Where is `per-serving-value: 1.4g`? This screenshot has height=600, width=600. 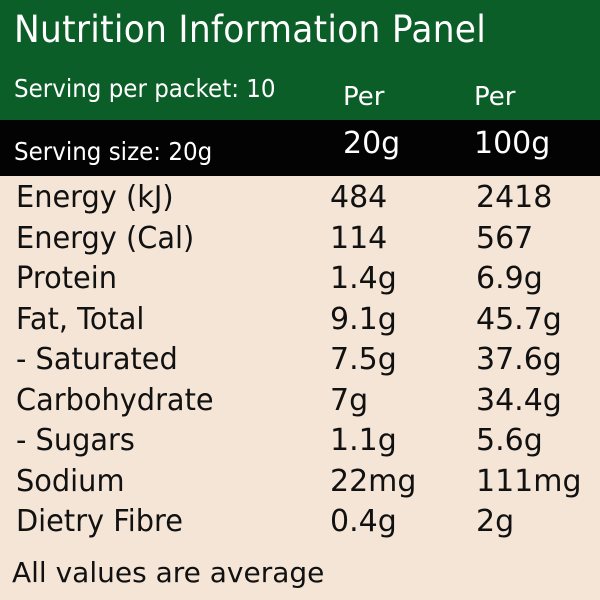
per-serving-value: 1.4g is located at coordinates (363, 278).